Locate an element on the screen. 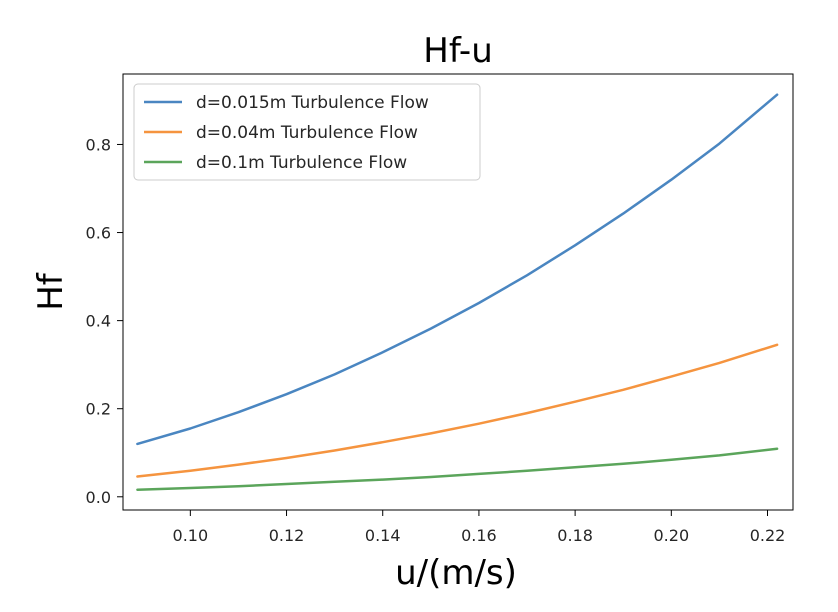 The width and height of the screenshot is (838, 612). y-tick-label: 0.0 is located at coordinates (98, 497).